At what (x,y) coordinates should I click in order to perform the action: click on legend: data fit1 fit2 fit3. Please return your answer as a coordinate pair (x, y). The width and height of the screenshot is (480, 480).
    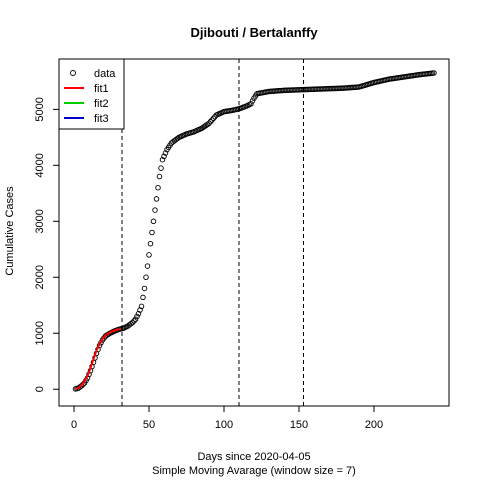
    Looking at the image, I should click on (91, 94).